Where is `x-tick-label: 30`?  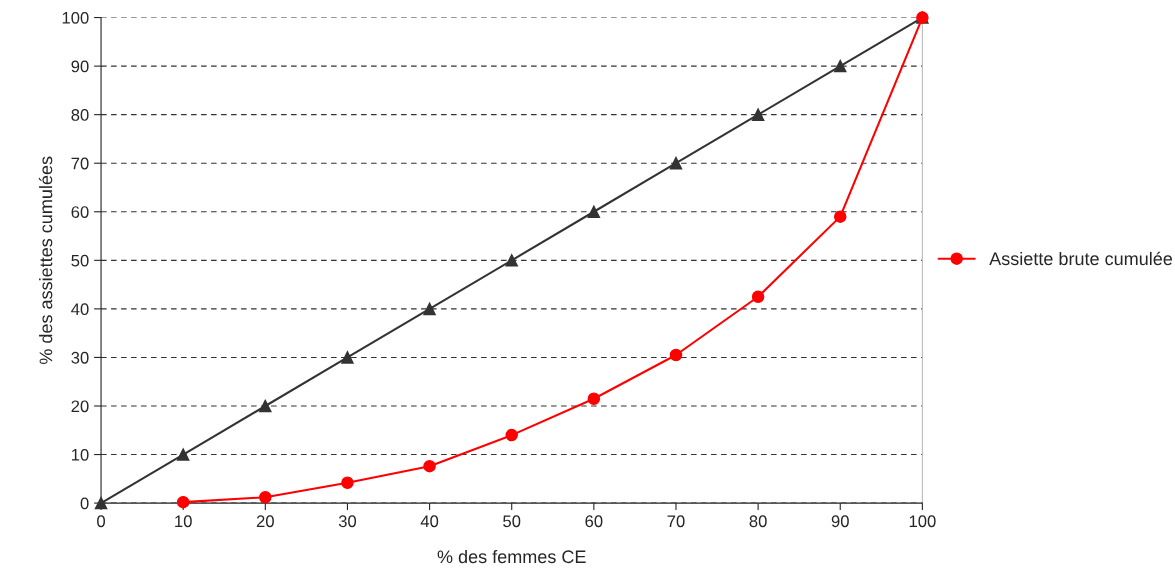 x-tick-label: 30 is located at coordinates (347, 521).